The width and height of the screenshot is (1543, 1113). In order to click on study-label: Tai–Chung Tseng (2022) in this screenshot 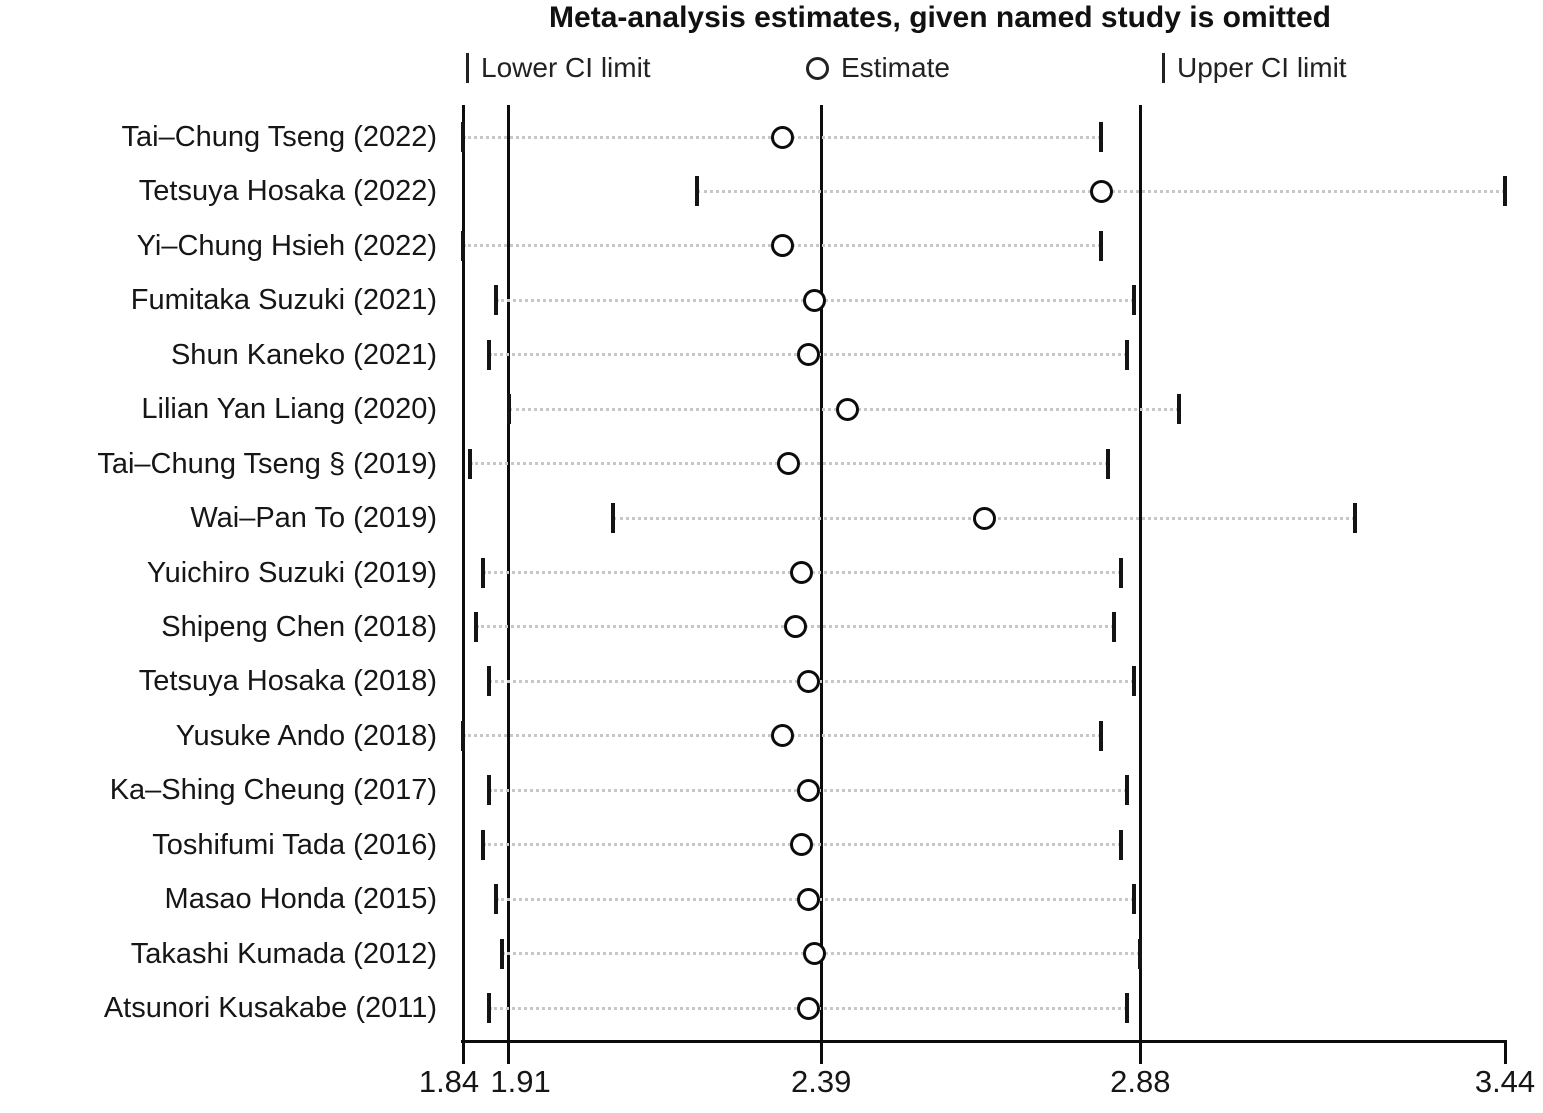, I will do `click(279, 137)`.